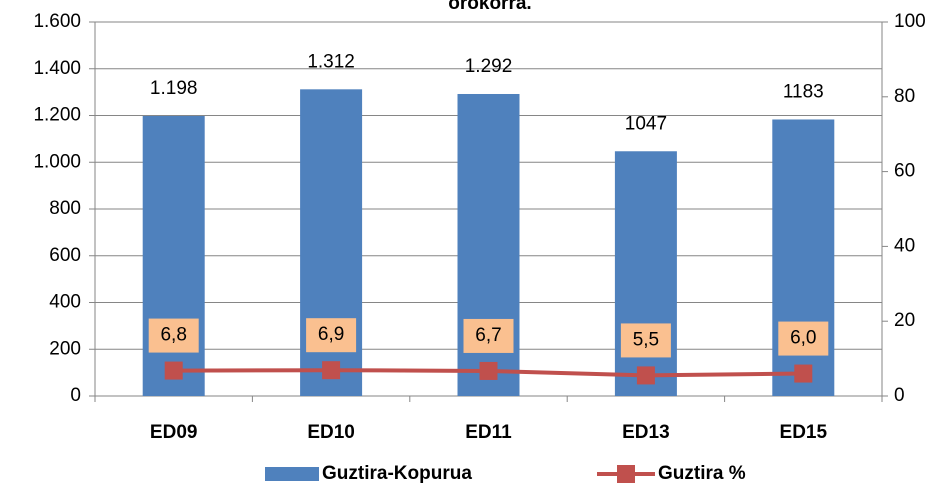  I want to click on x-tick-label: ED11, so click(488, 432).